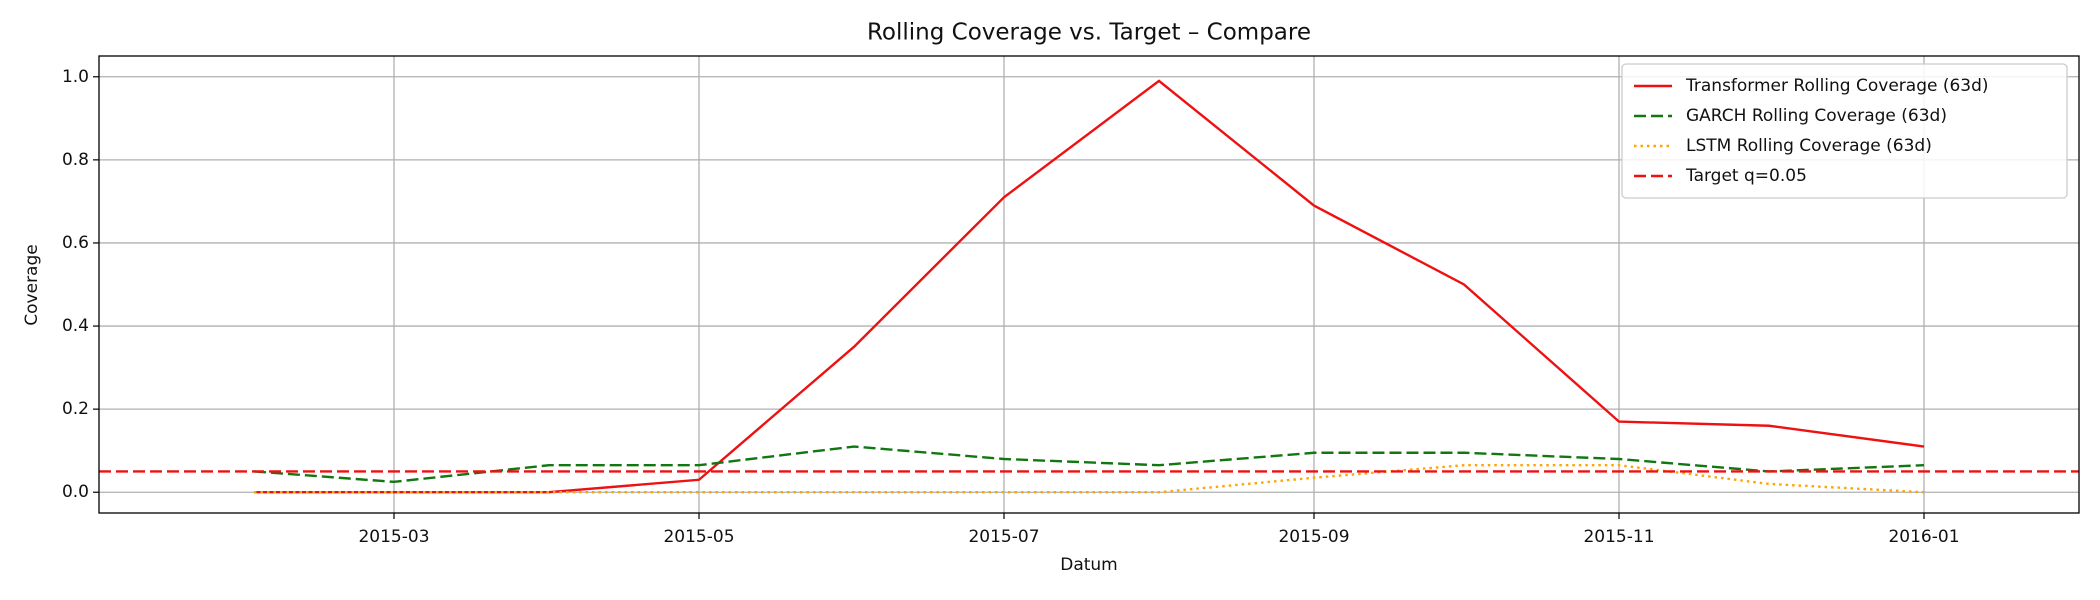 The width and height of the screenshot is (2100, 600). Describe the element at coordinates (698, 537) in the screenshot. I see `x-tick-label: 2015-05` at that location.